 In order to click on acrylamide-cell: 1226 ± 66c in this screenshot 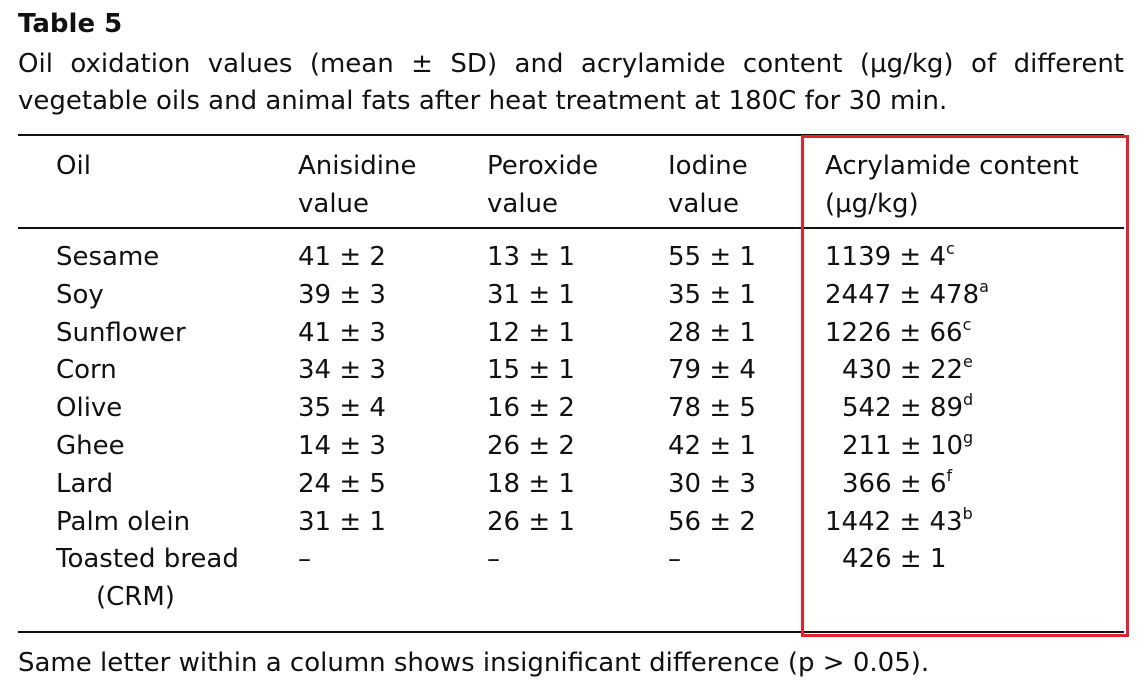, I will do `click(898, 334)`.